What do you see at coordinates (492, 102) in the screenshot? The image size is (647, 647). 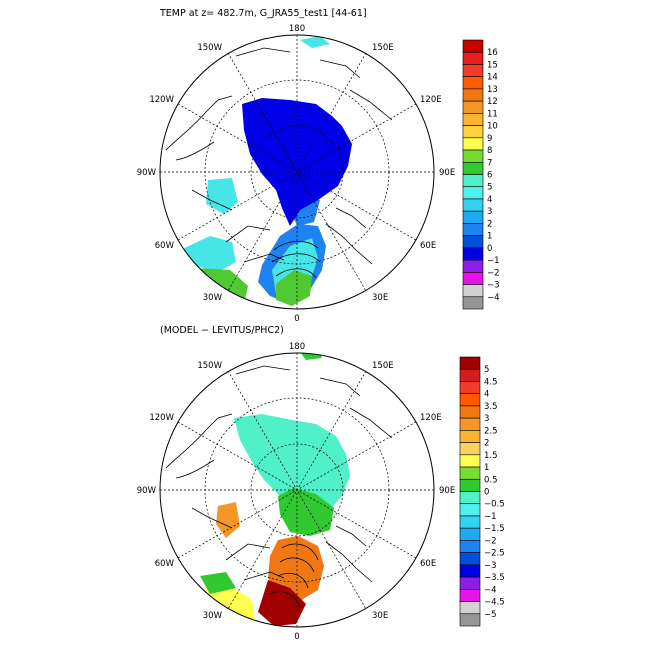 I see `colorbar-tick-label: 12` at bounding box center [492, 102].